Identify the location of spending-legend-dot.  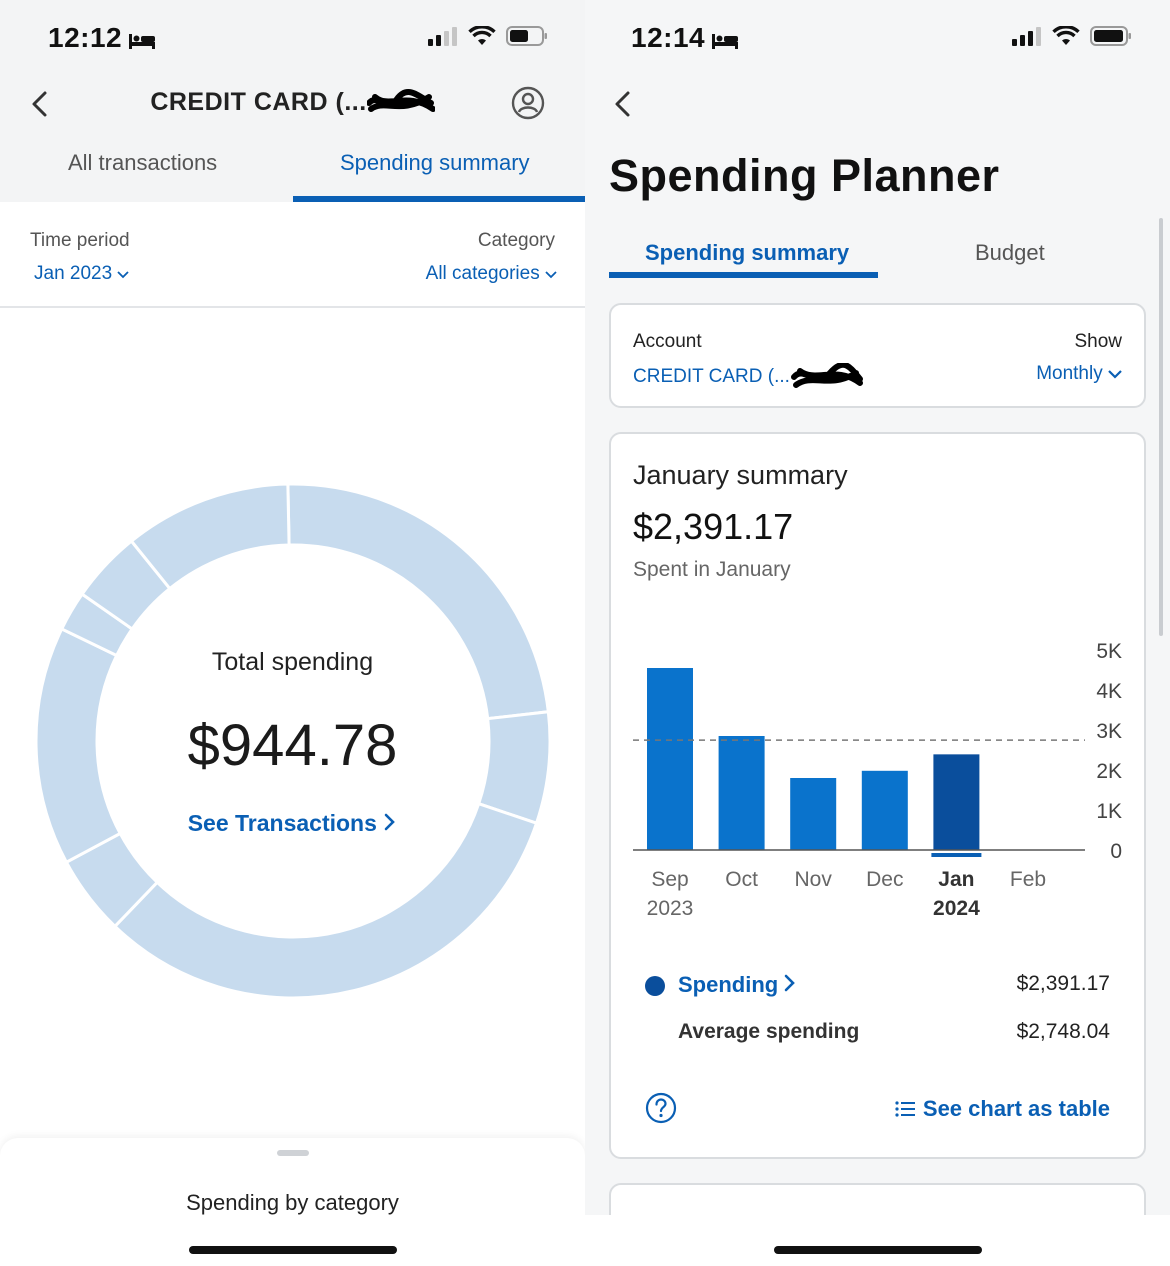
(655, 986).